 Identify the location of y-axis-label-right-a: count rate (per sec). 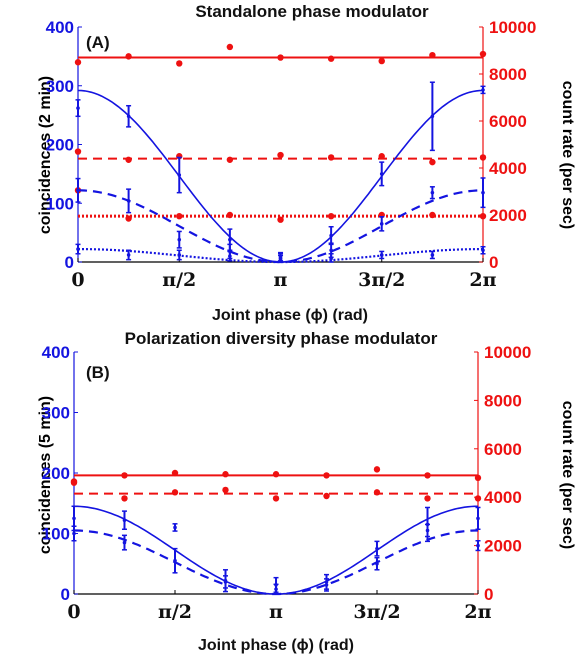
(567, 155).